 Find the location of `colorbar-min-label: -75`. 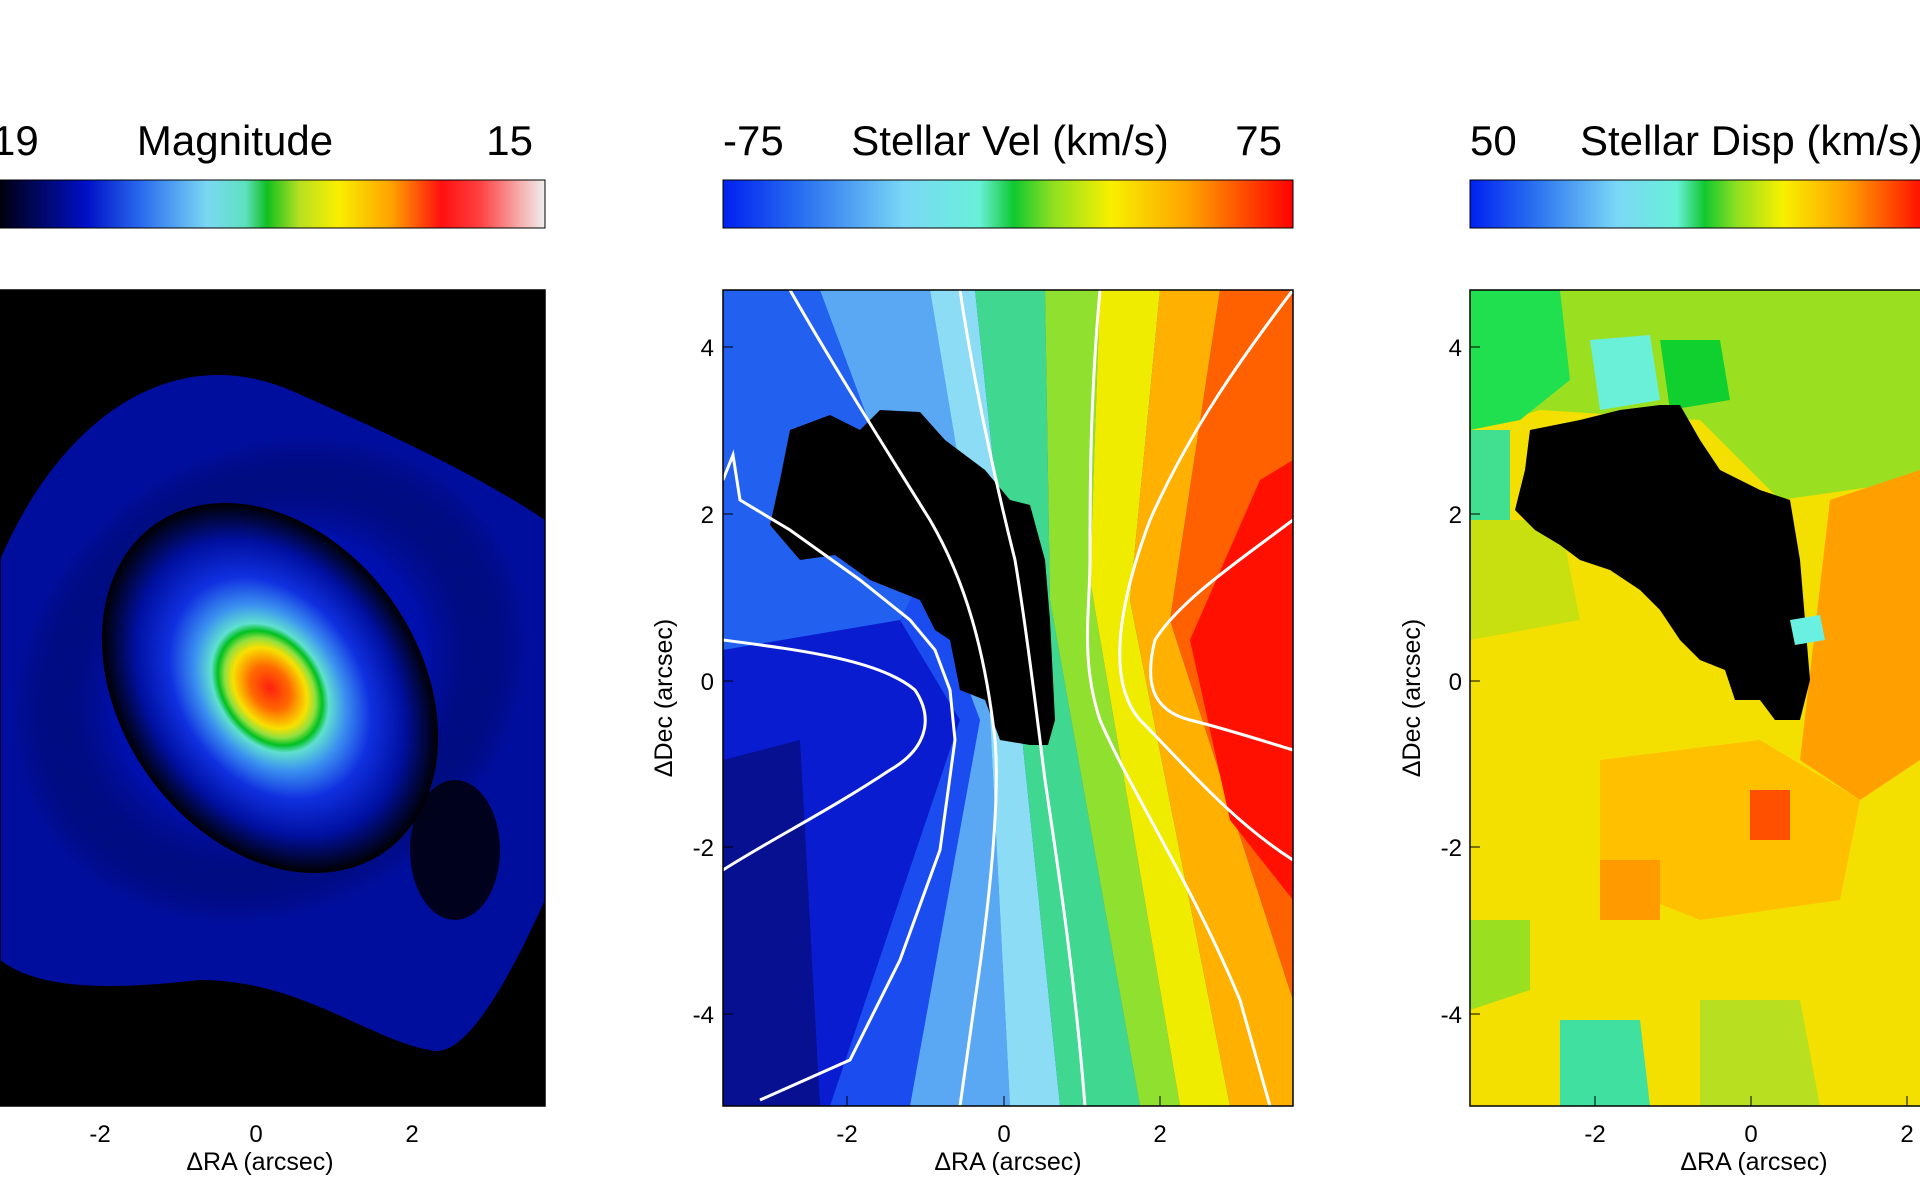

colorbar-min-label: -75 is located at coordinates (753, 140).